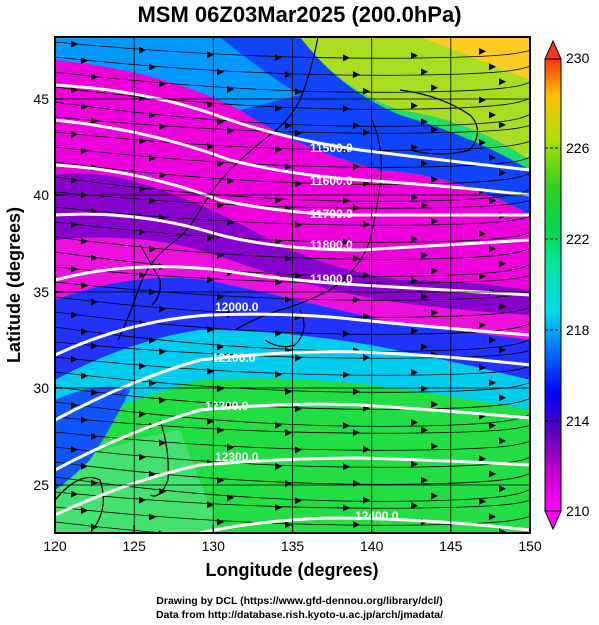 The width and height of the screenshot is (599, 625). What do you see at coordinates (41, 292) in the screenshot?
I see `y-tick-label: 35` at bounding box center [41, 292].